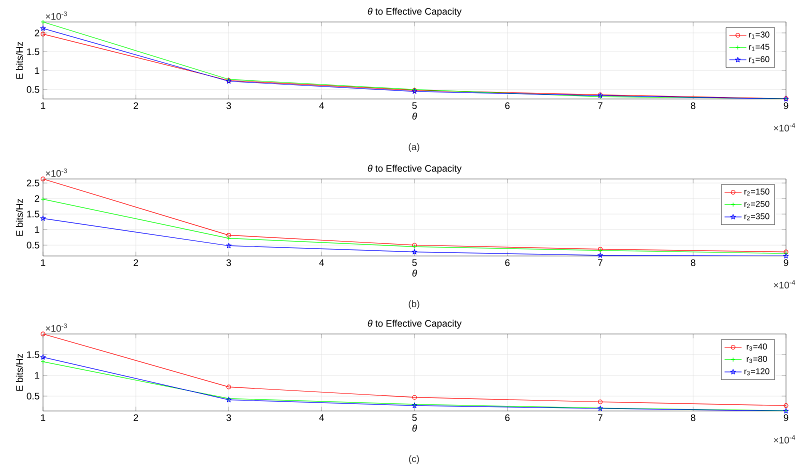 Image resolution: width=796 pixels, height=474 pixels. What do you see at coordinates (759, 35) in the screenshot?
I see `legend-label: r$_{1}$=30` at bounding box center [759, 35].